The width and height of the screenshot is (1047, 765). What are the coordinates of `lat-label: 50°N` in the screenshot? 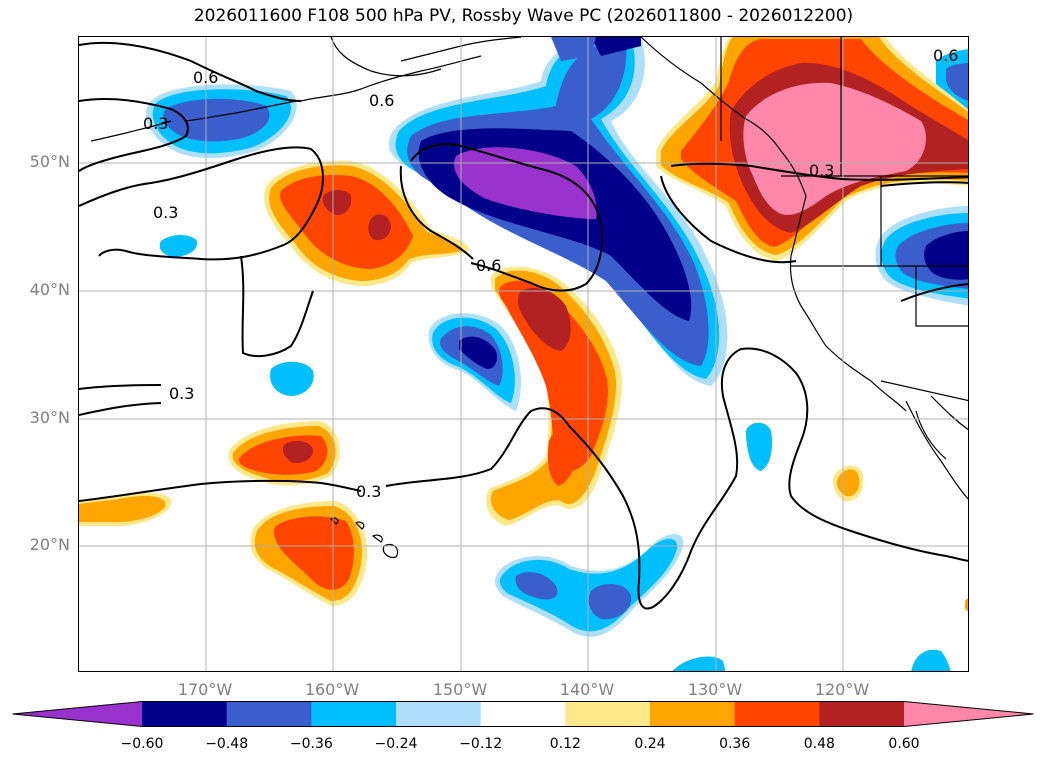 It's located at (49, 161).